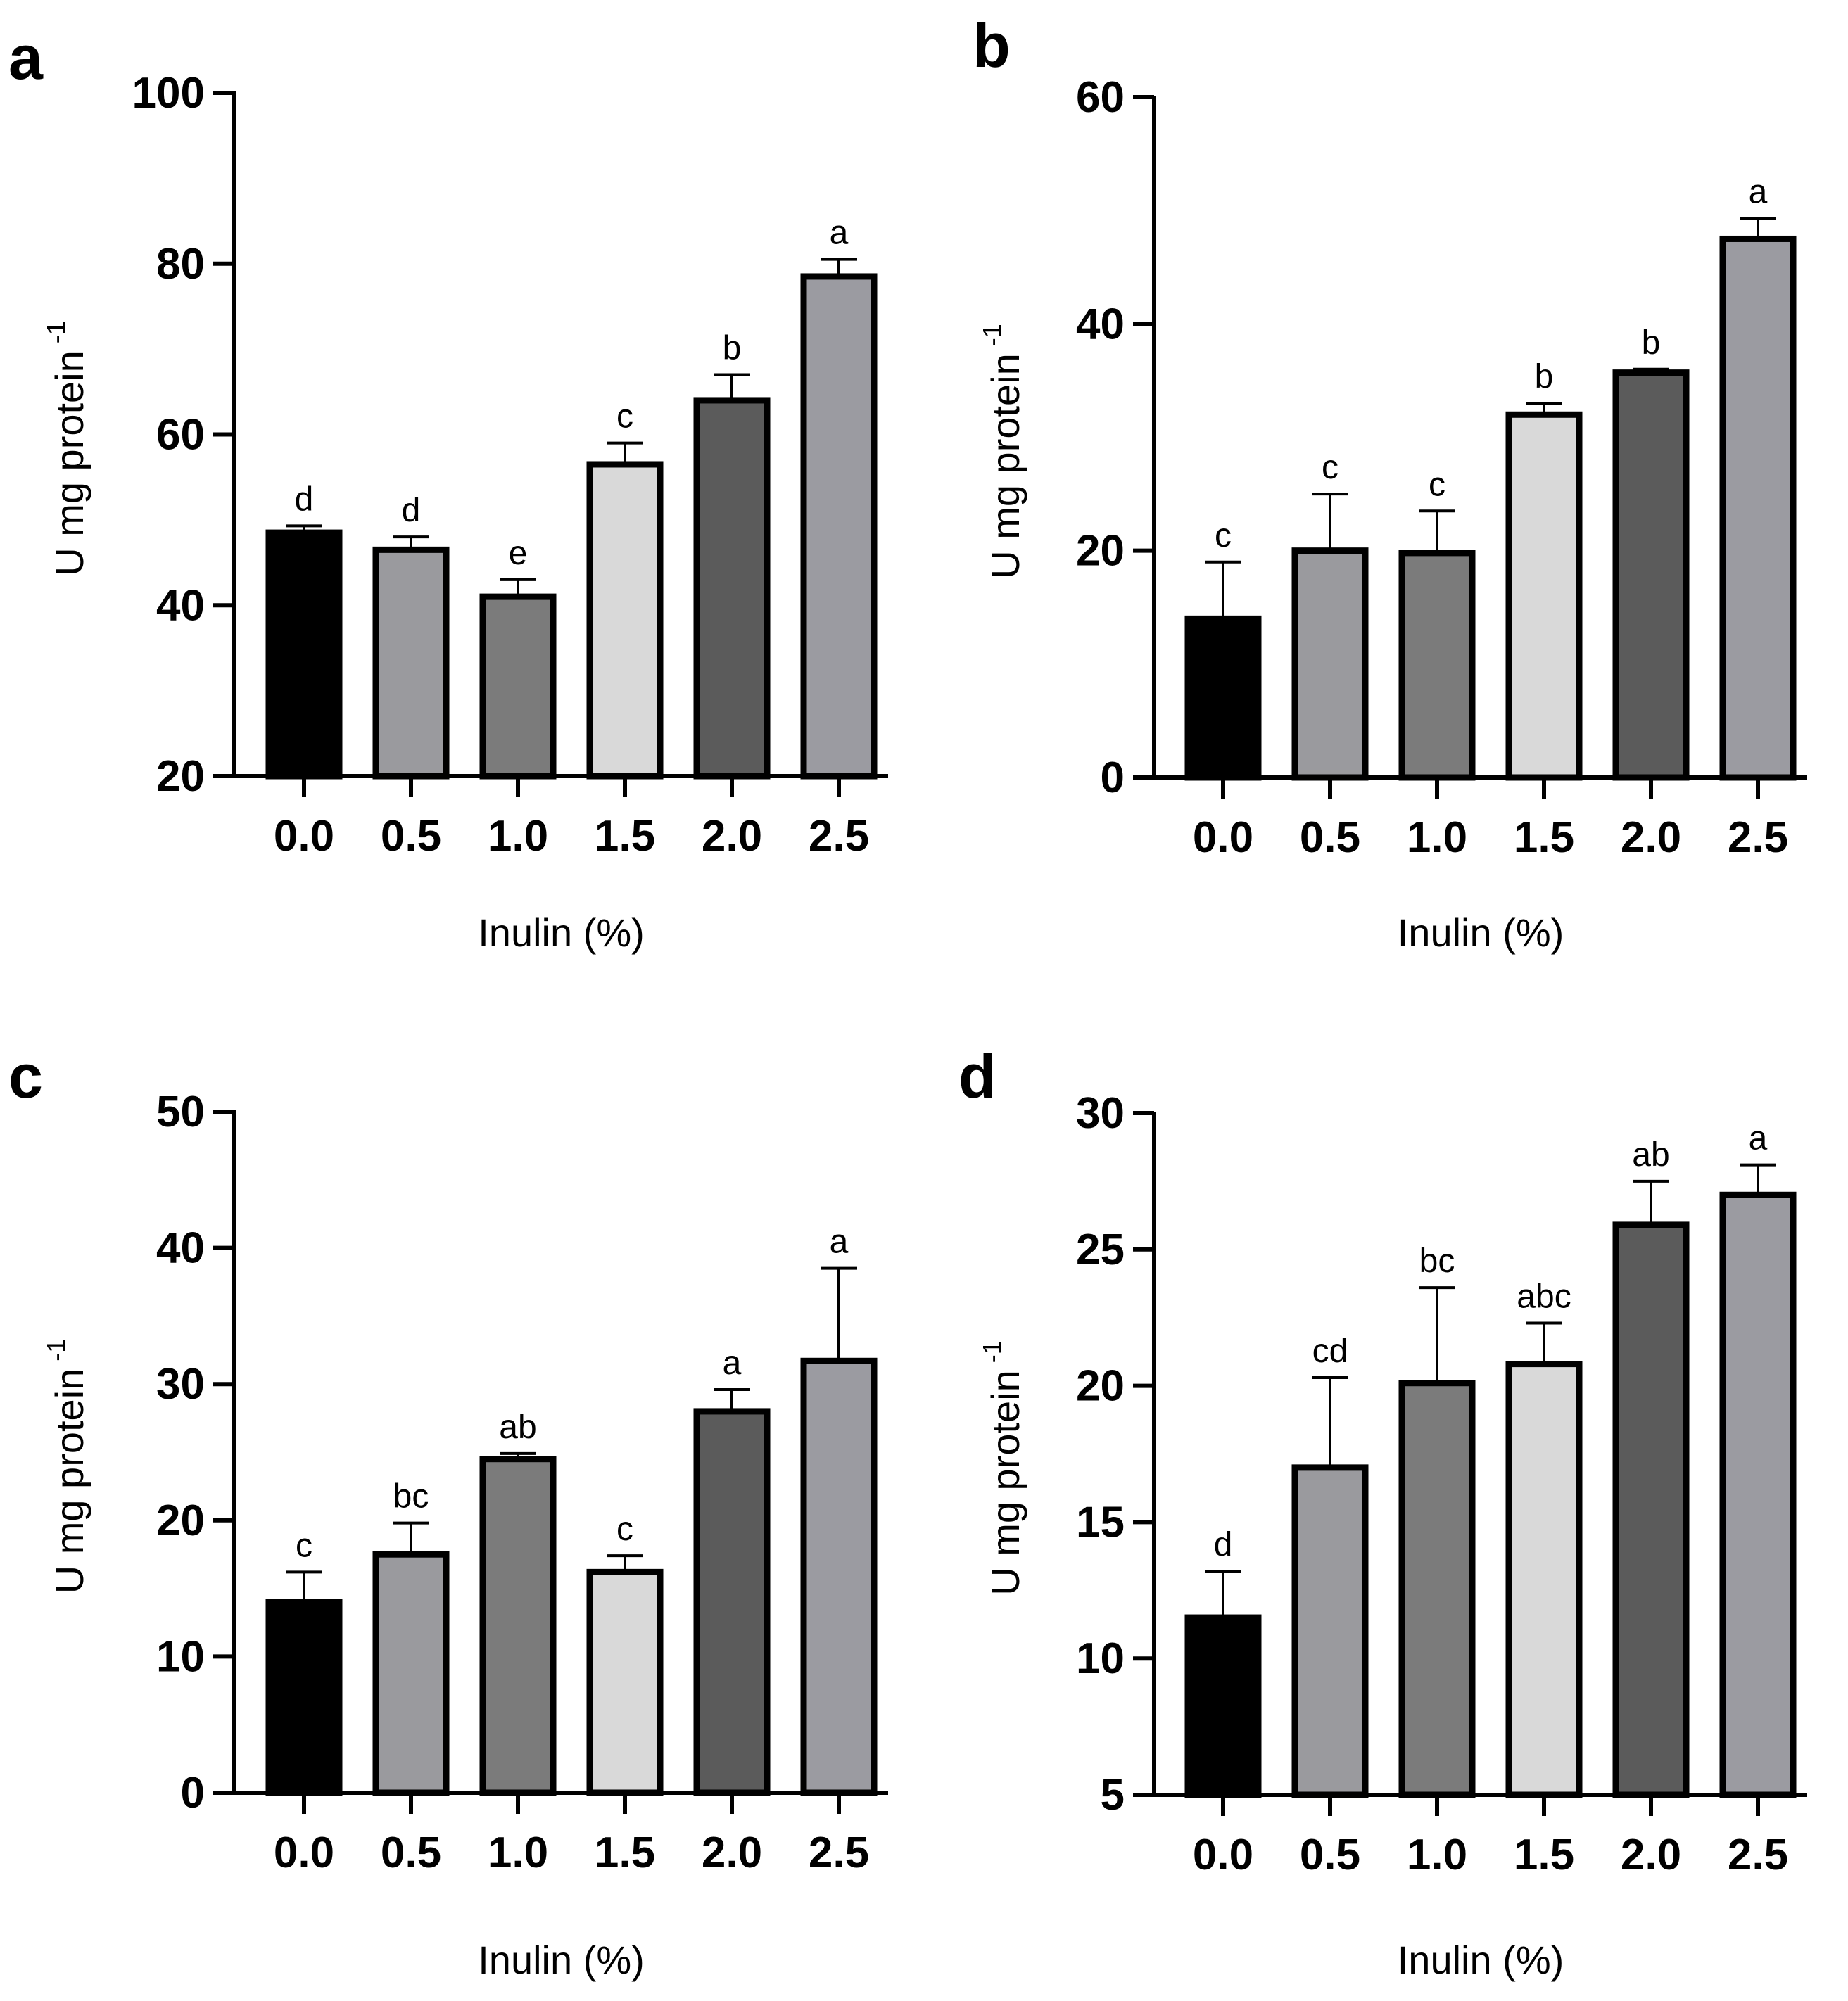 The height and width of the screenshot is (2001, 1848). What do you see at coordinates (25, 1076) in the screenshot?
I see `panel-letter: c` at bounding box center [25, 1076].